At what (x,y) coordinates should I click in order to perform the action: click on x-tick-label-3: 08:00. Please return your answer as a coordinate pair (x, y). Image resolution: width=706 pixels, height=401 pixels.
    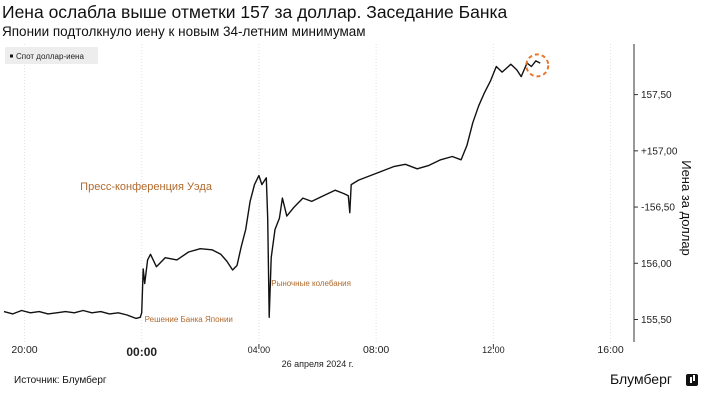
    Looking at the image, I should click on (376, 350).